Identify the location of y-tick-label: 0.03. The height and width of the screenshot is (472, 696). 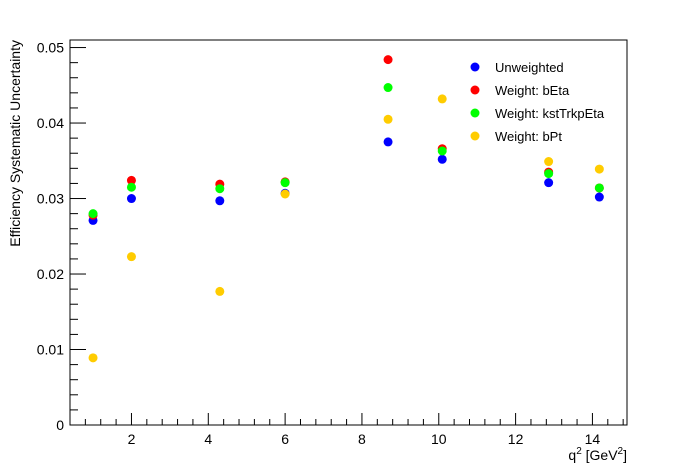
(50, 199).